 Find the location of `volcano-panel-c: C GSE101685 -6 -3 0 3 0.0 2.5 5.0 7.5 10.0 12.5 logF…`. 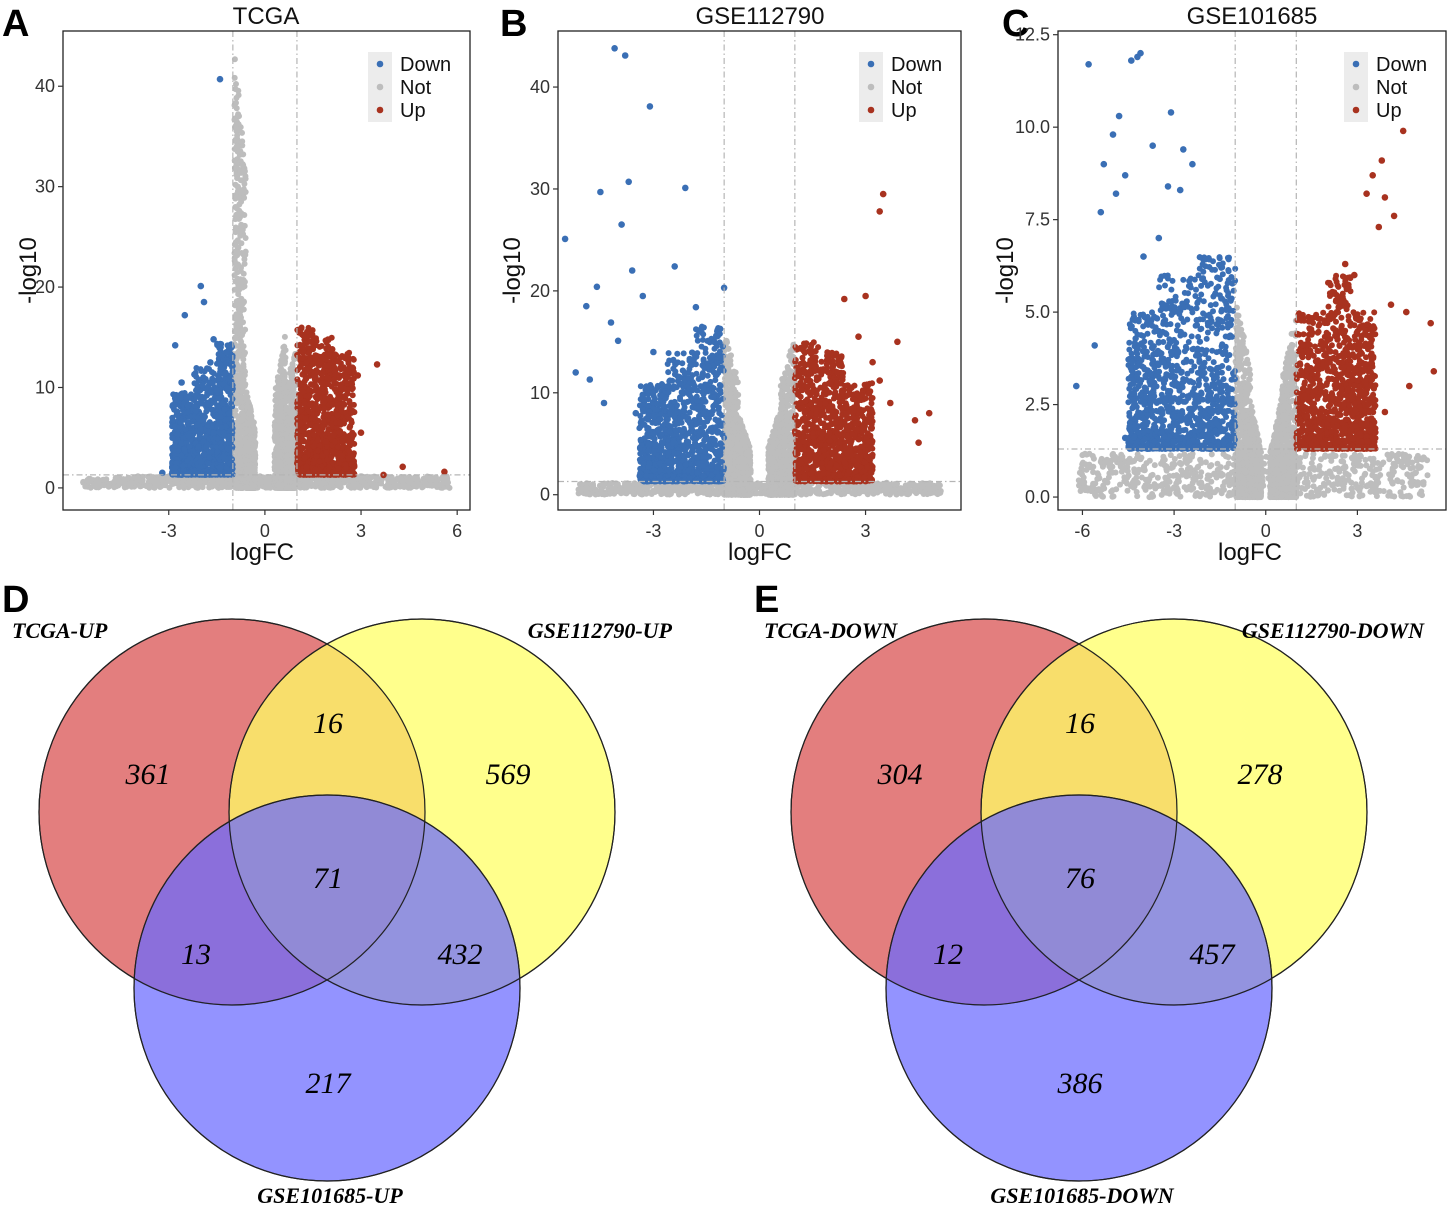

volcano-panel-c: C GSE101685 -6 -3 0 3 0.0 2.5 5.0 7.5 10.0 12.5 logF… is located at coordinates (1219, 284).